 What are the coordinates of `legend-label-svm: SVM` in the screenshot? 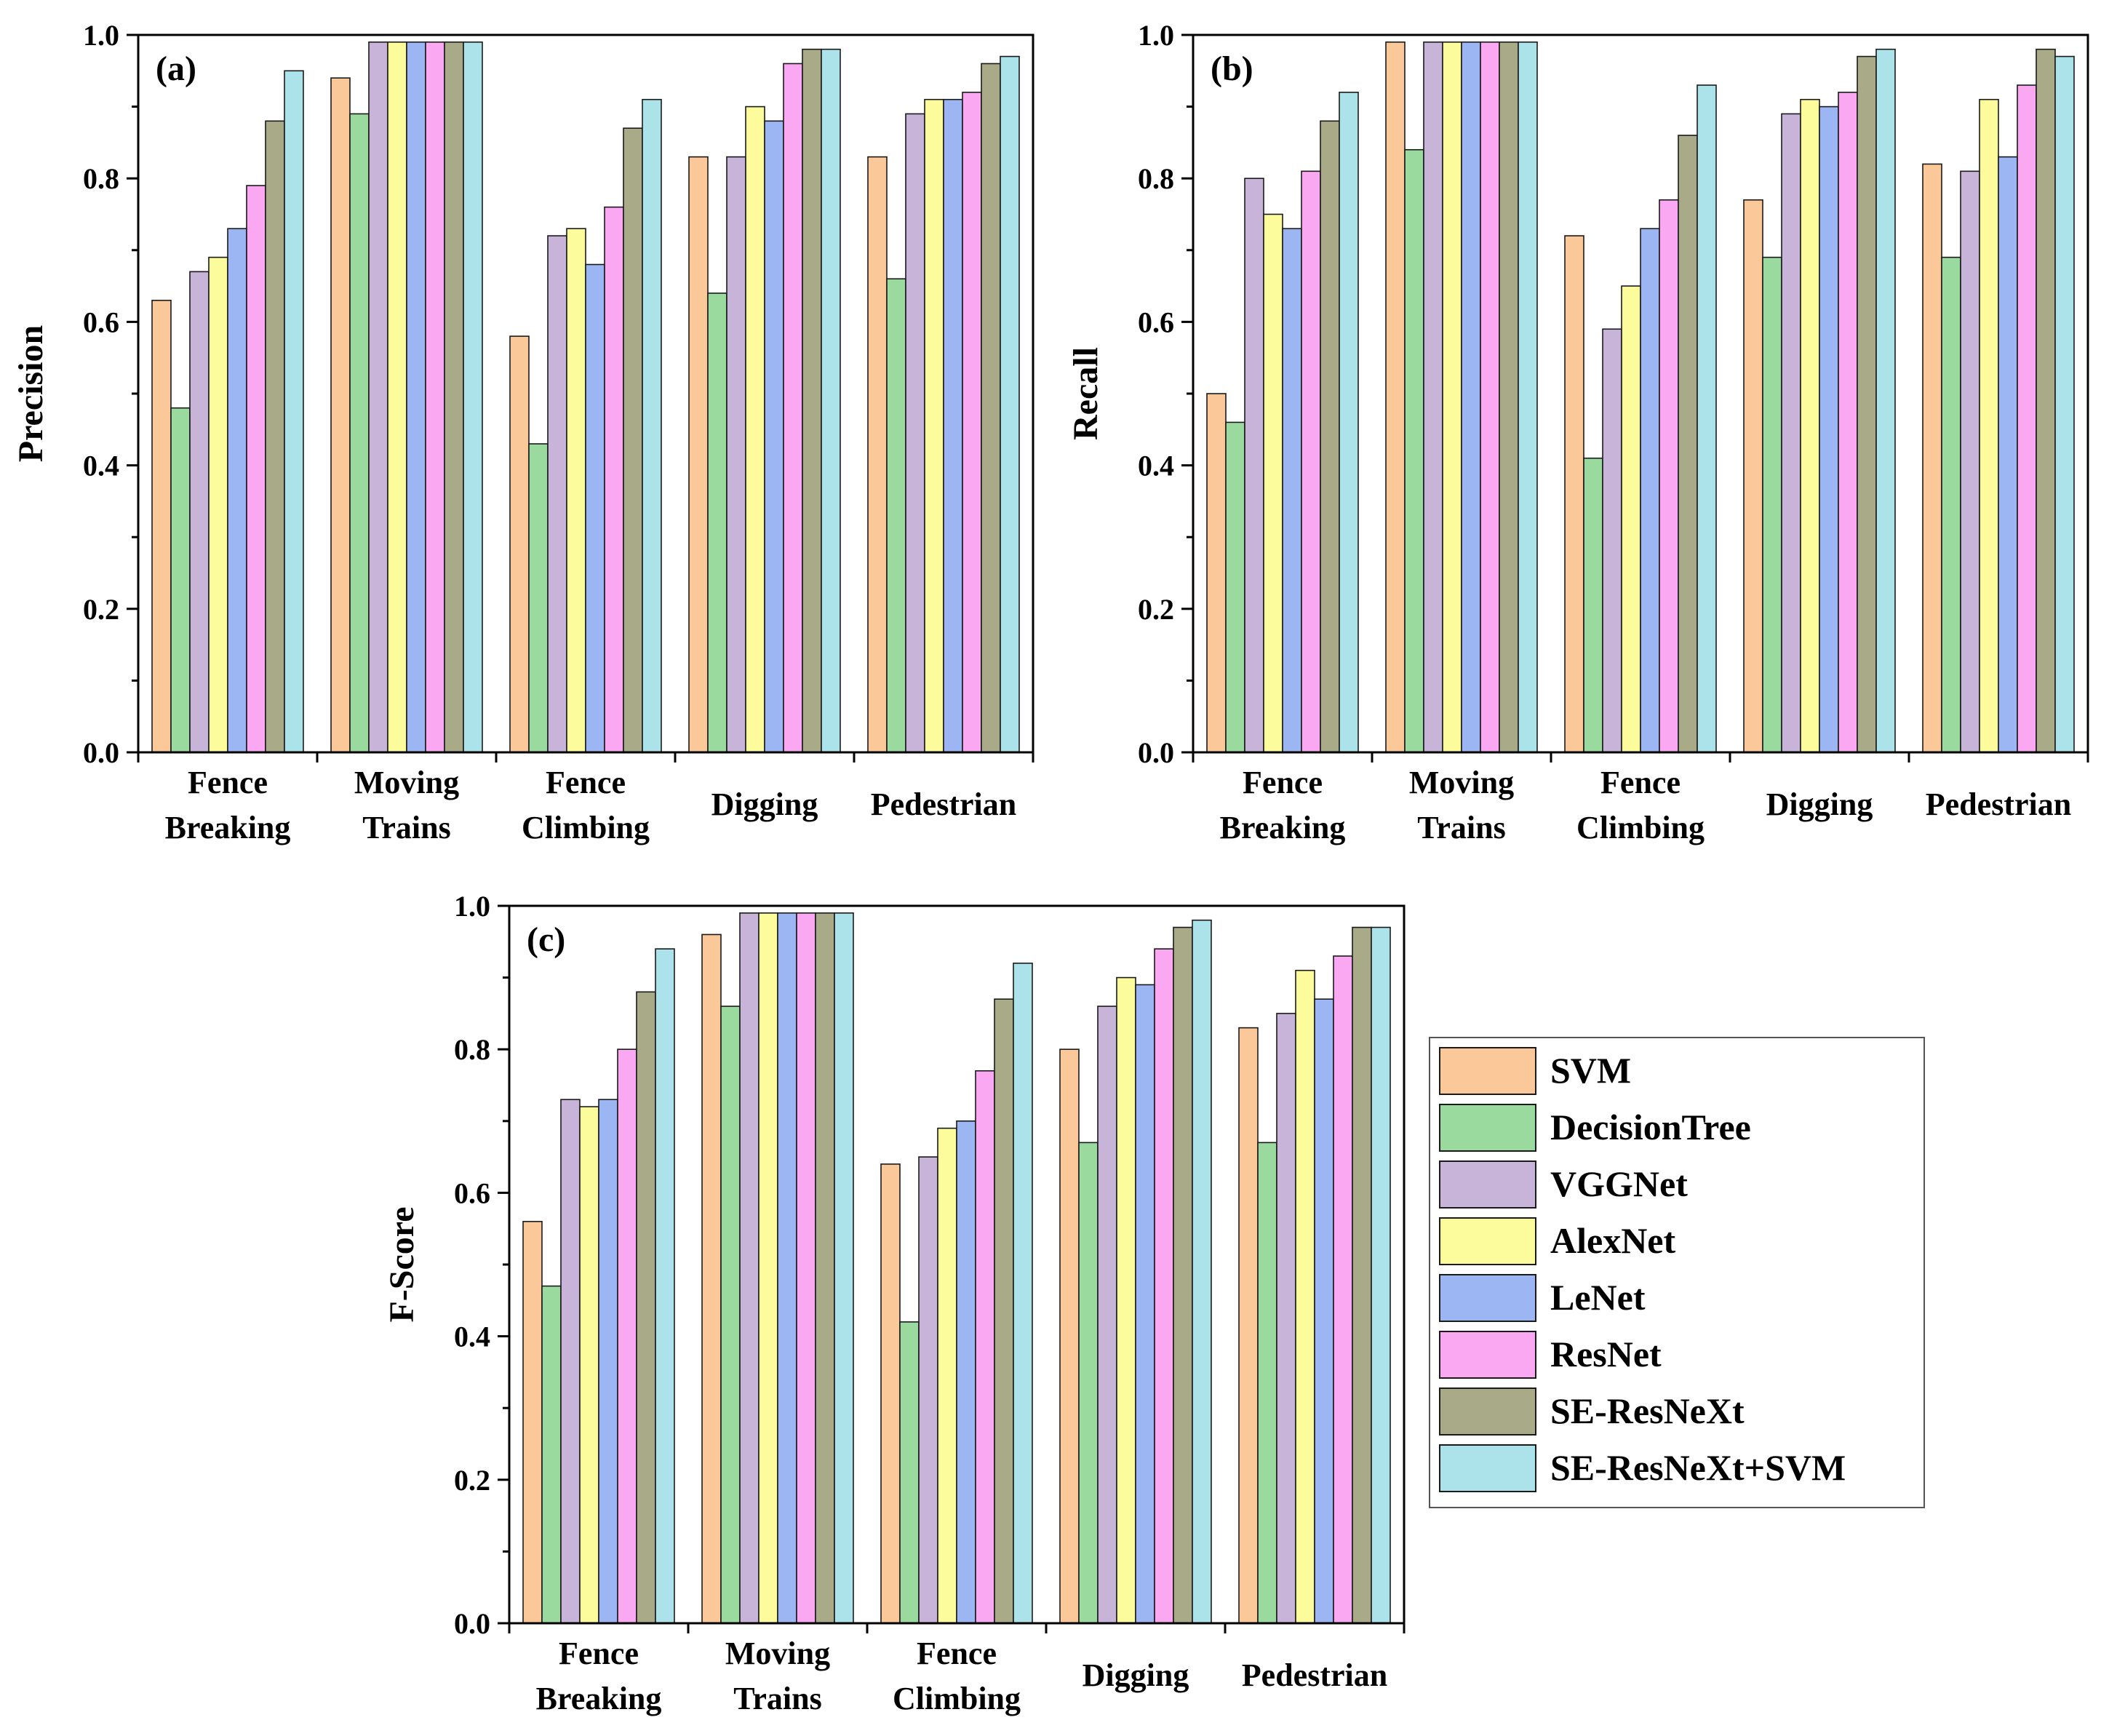 It's located at (1590, 1070).